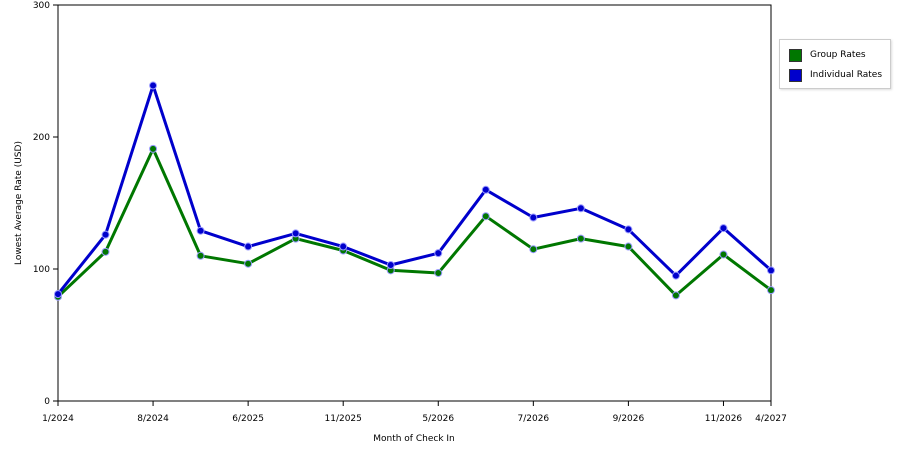  I want to click on x-tick-label: 7/2026, so click(533, 419).